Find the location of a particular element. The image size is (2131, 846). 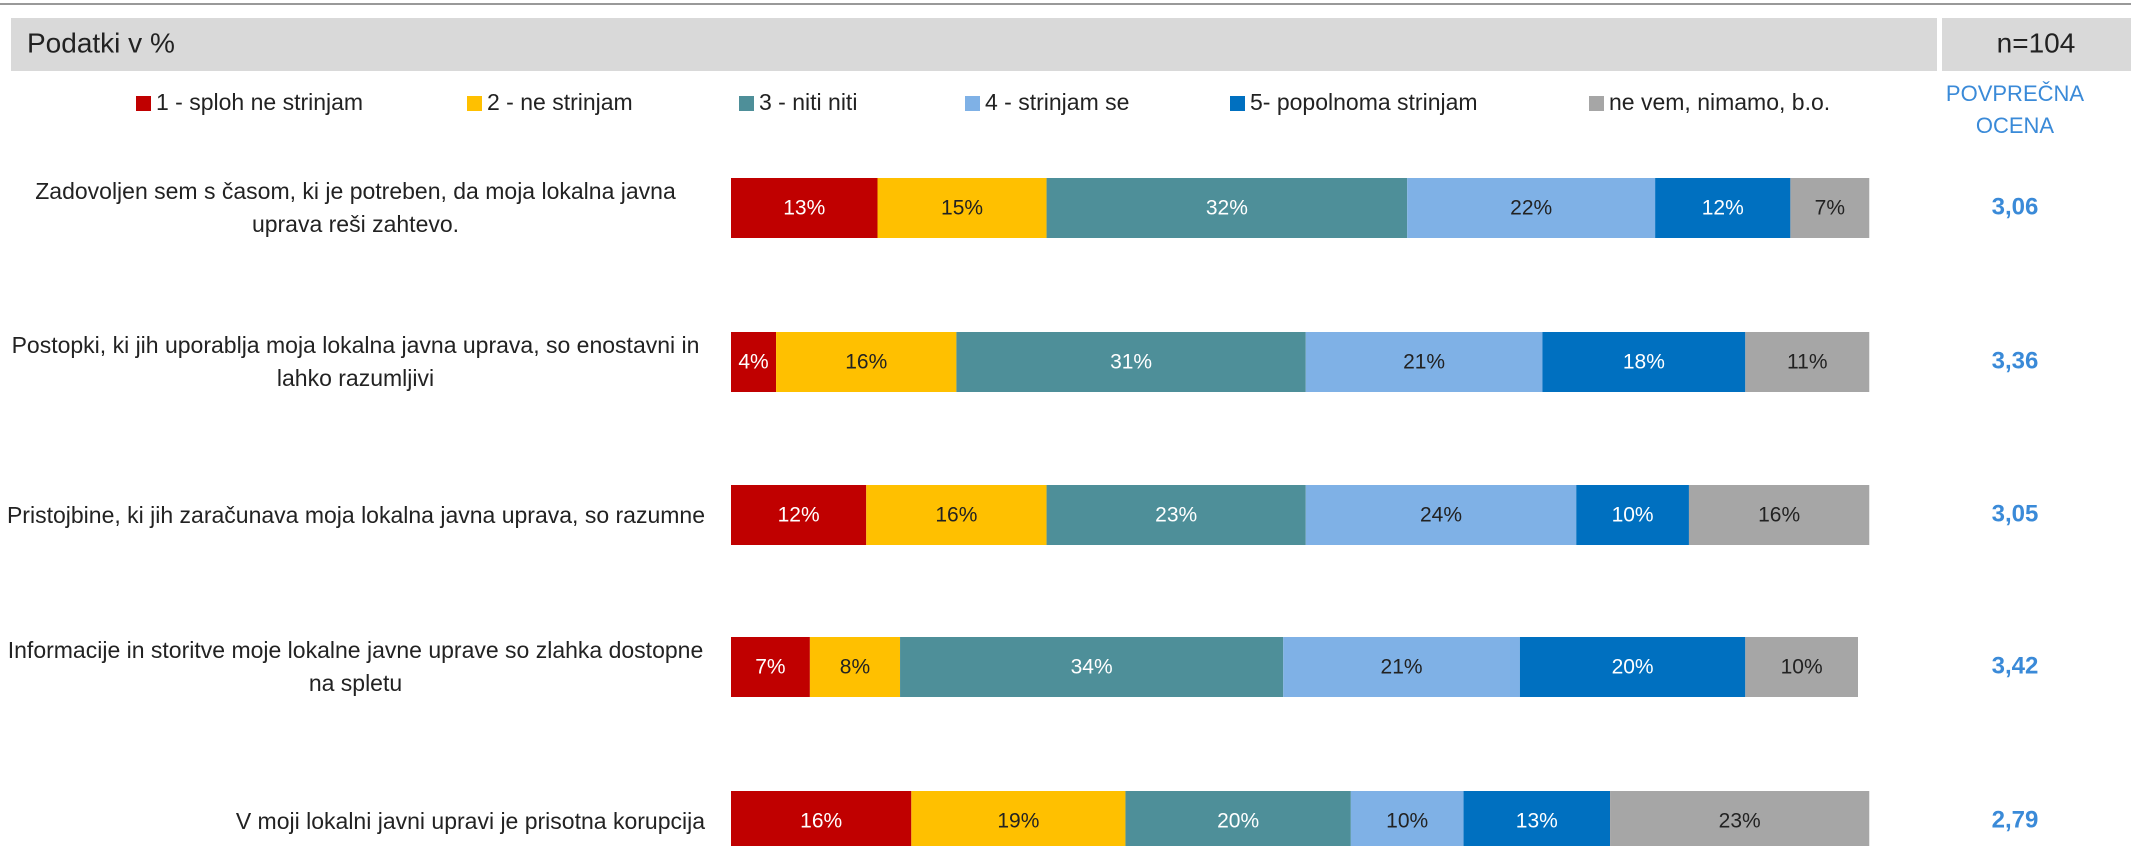

data-label: 31% is located at coordinates (1131, 362).